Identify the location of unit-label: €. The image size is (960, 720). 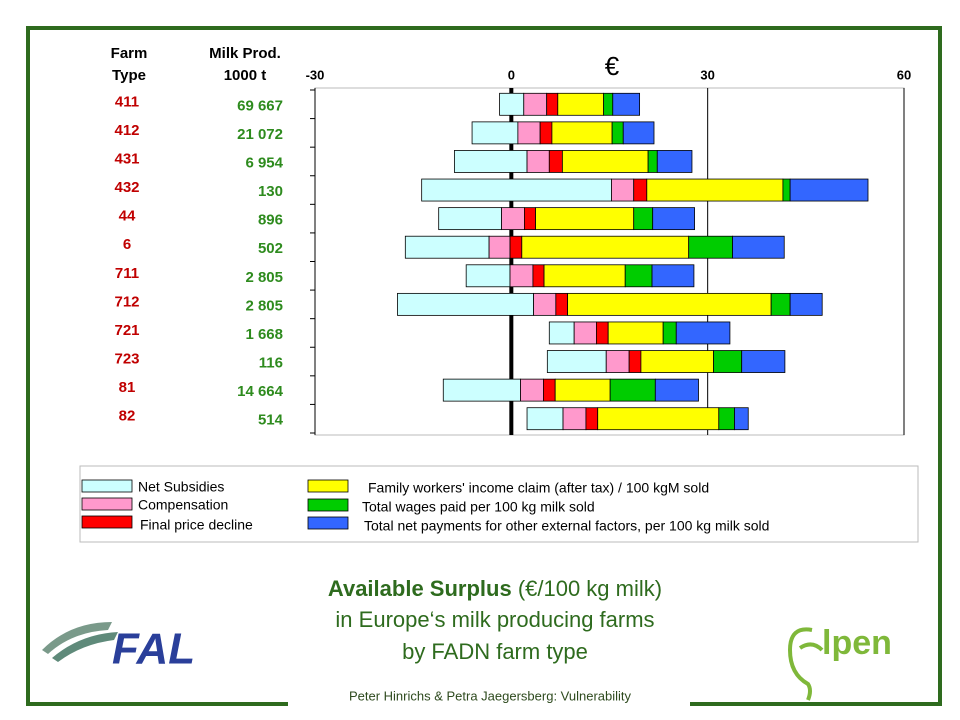
(612, 66).